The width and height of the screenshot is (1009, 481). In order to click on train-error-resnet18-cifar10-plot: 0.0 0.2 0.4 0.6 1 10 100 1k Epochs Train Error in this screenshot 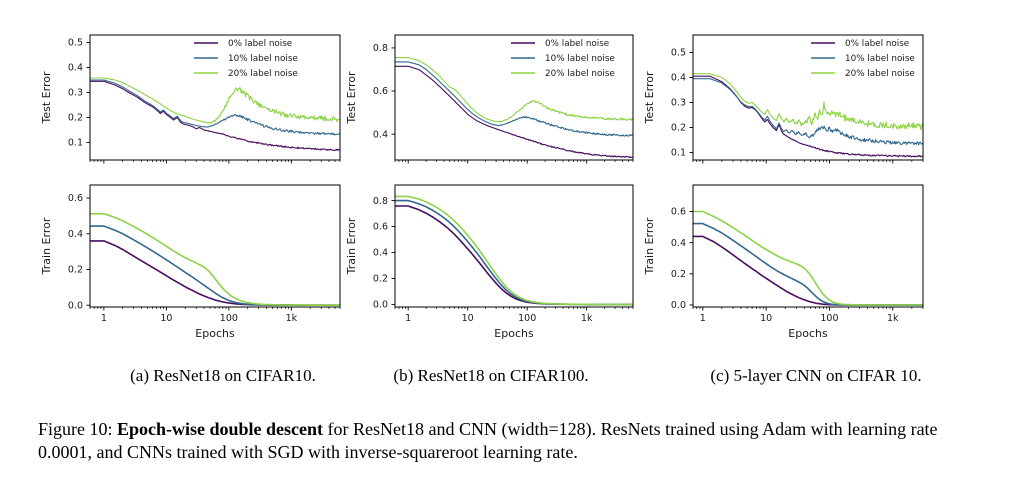, I will do `click(190, 262)`.